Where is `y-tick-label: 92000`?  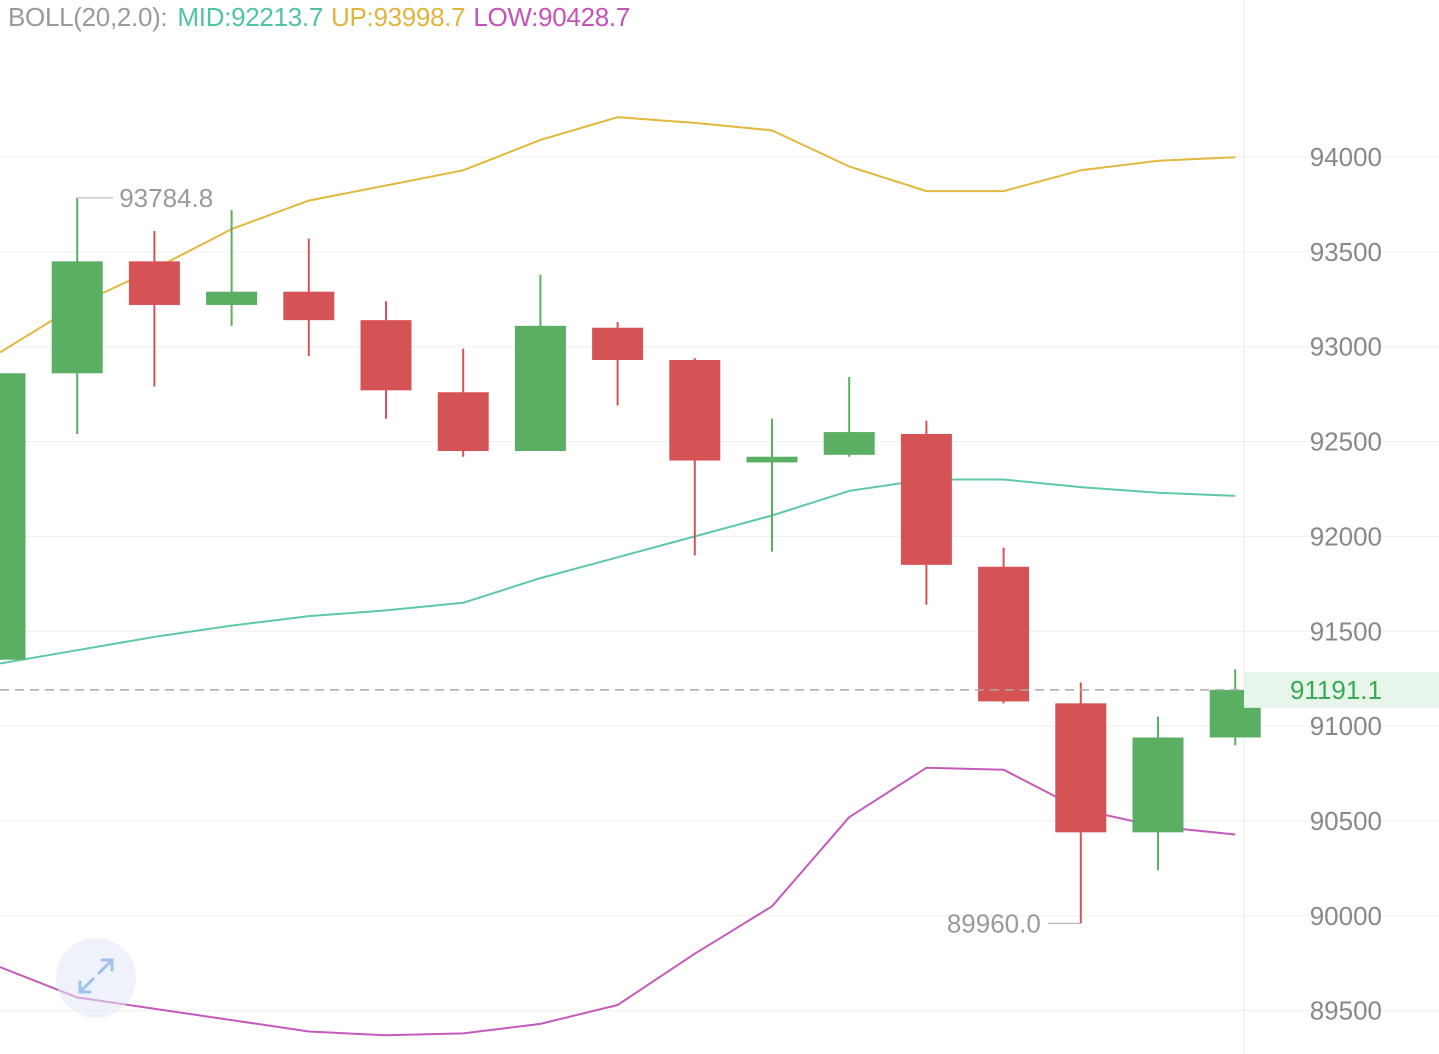
y-tick-label: 92000 is located at coordinates (1346, 536).